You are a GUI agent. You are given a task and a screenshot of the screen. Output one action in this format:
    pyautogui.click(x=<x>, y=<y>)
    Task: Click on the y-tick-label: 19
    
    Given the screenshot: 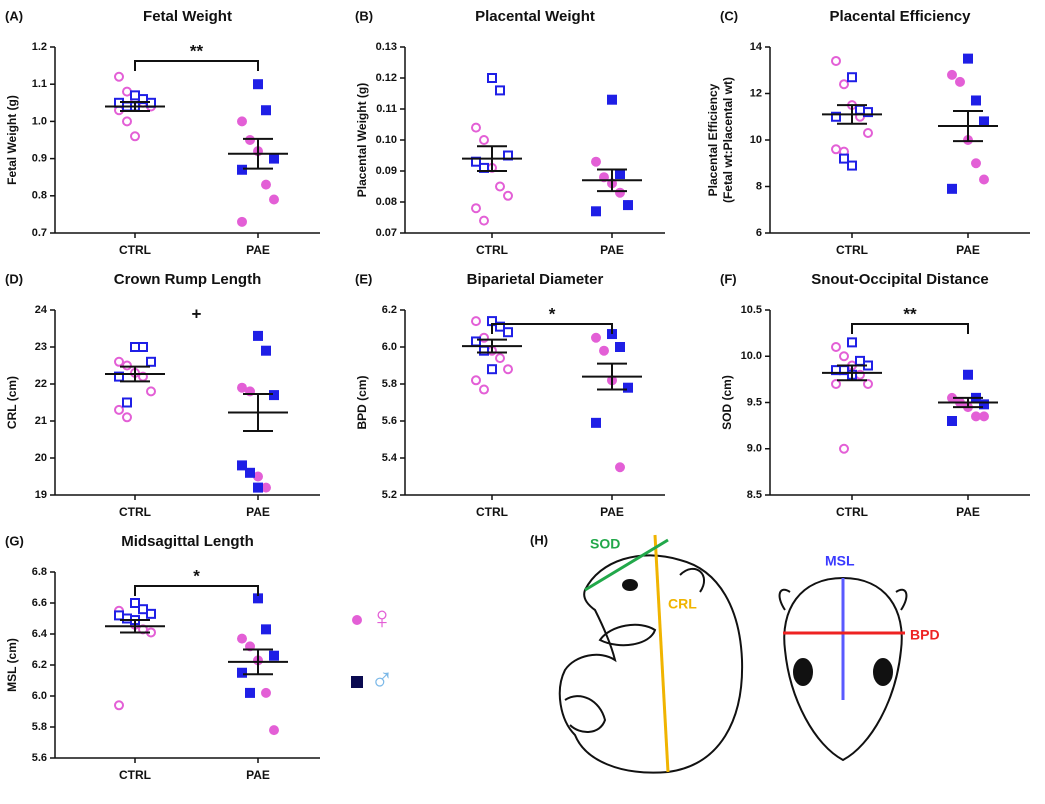 What is the action you would take?
    pyautogui.click(x=41, y=495)
    